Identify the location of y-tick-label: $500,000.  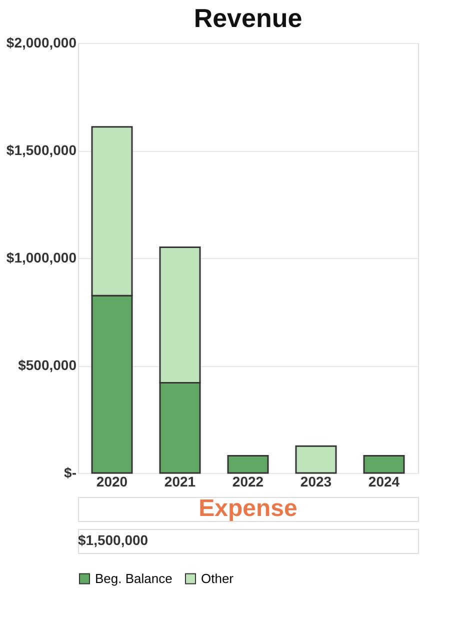
(47, 365).